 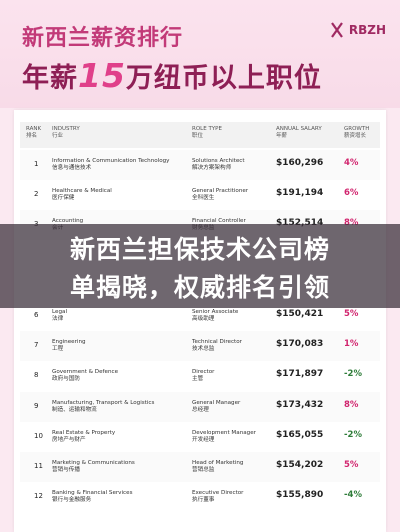 I want to click on industry-en: Engineering, so click(x=69, y=342).